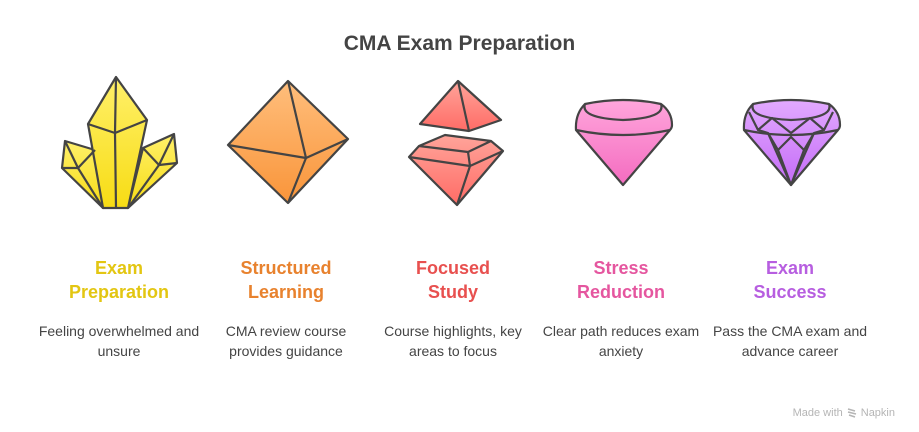 The width and height of the screenshot is (919, 432). What do you see at coordinates (119, 142) in the screenshot?
I see `crystal-cluster-icon` at bounding box center [119, 142].